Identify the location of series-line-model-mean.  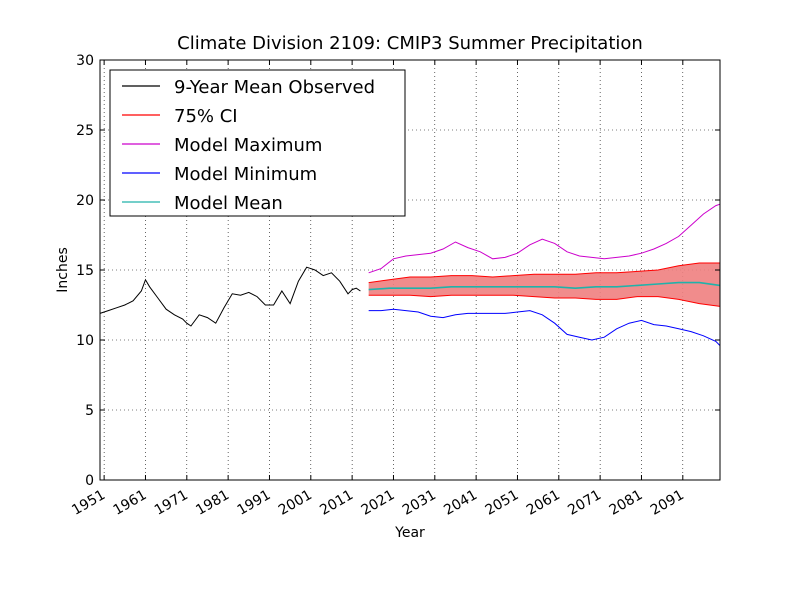
(544, 286).